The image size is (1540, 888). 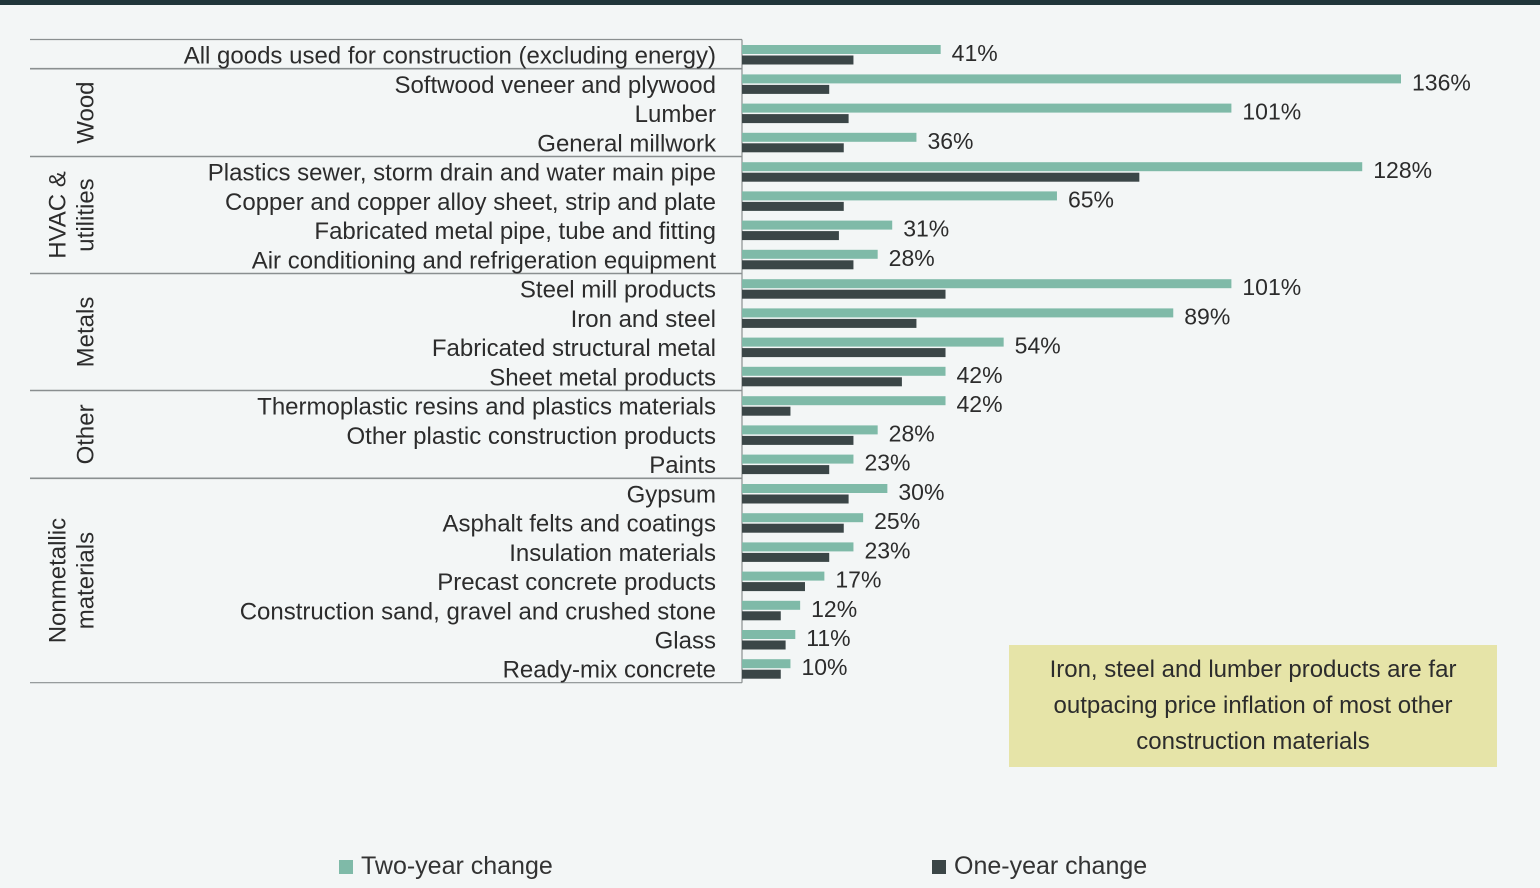 What do you see at coordinates (950, 141) in the screenshot?
I see `data-label-two-year: 36%` at bounding box center [950, 141].